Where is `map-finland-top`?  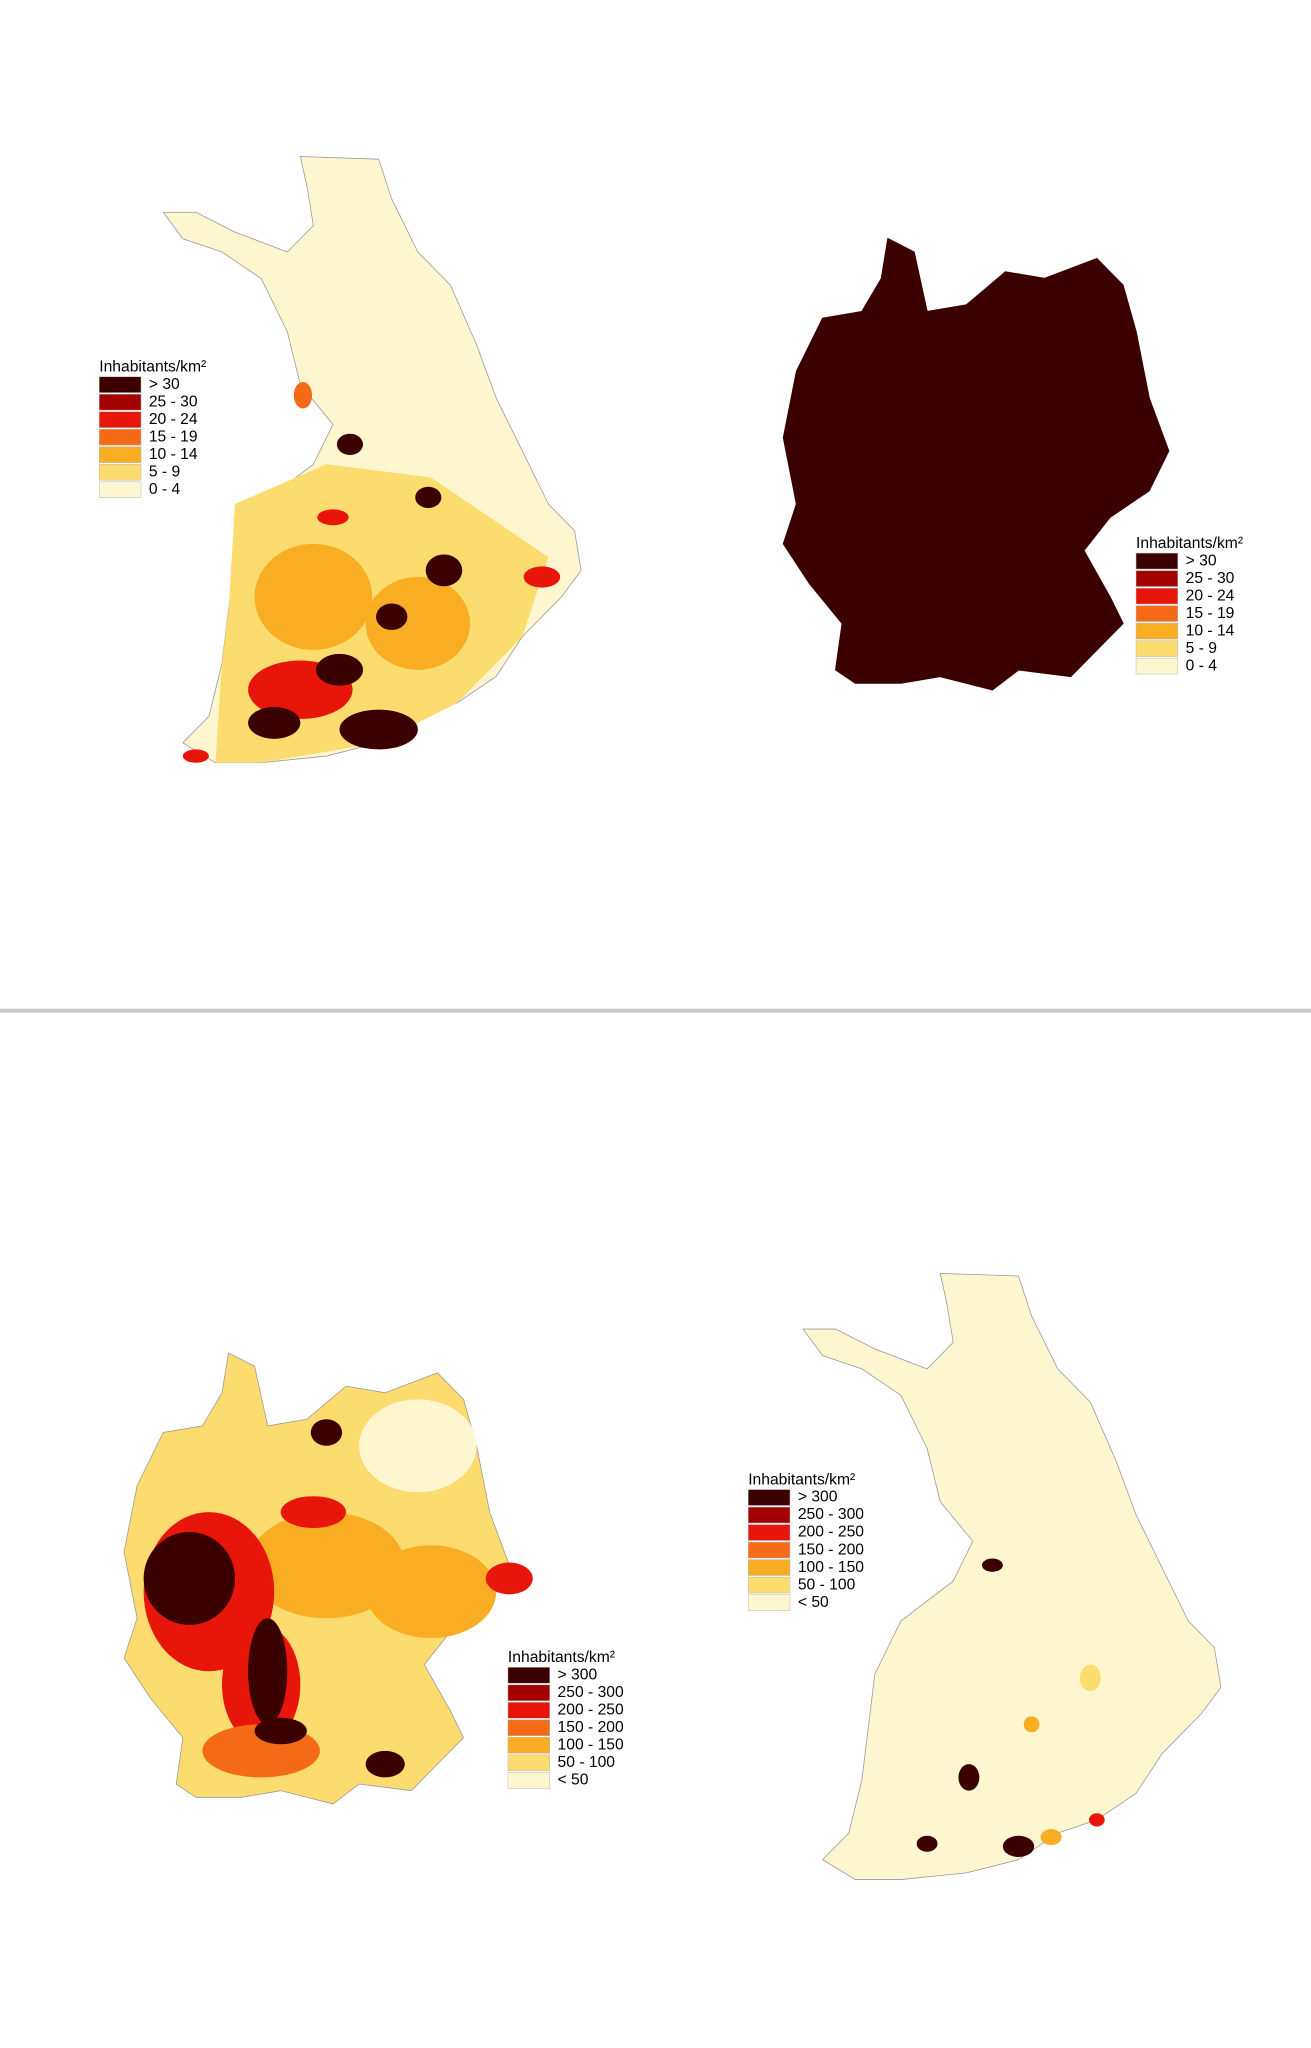
map-finland-top is located at coordinates (372, 459).